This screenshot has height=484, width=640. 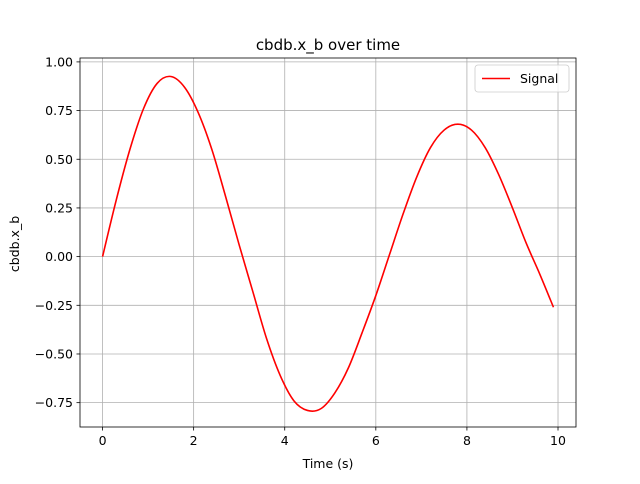 I want to click on y-tick-label: 0.25, so click(x=59, y=207).